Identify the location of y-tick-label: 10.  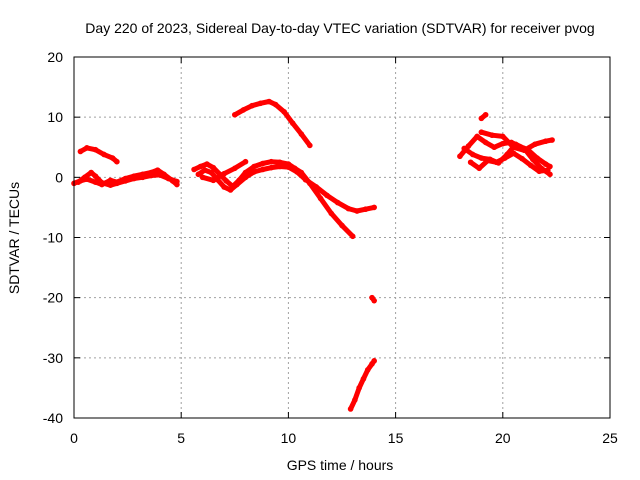
(55, 117).